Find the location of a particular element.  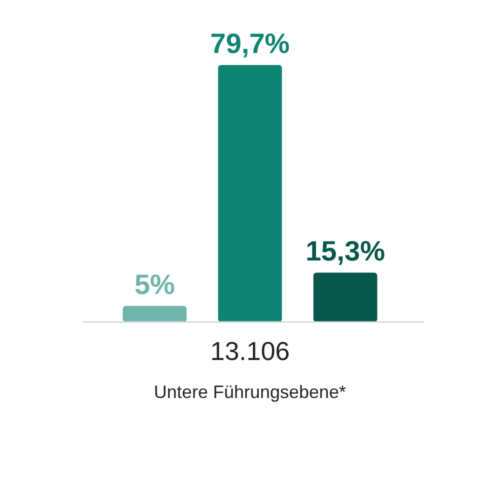

data-label: 79,7% is located at coordinates (250, 43).